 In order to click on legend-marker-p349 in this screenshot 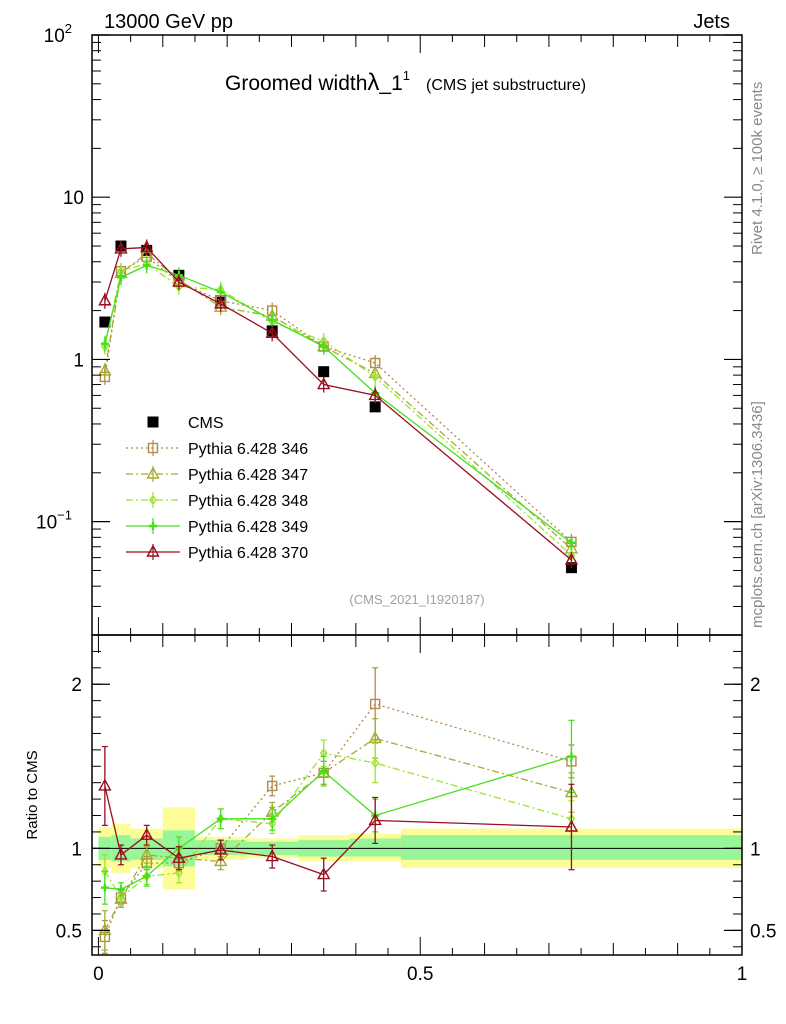, I will do `click(153, 526)`.